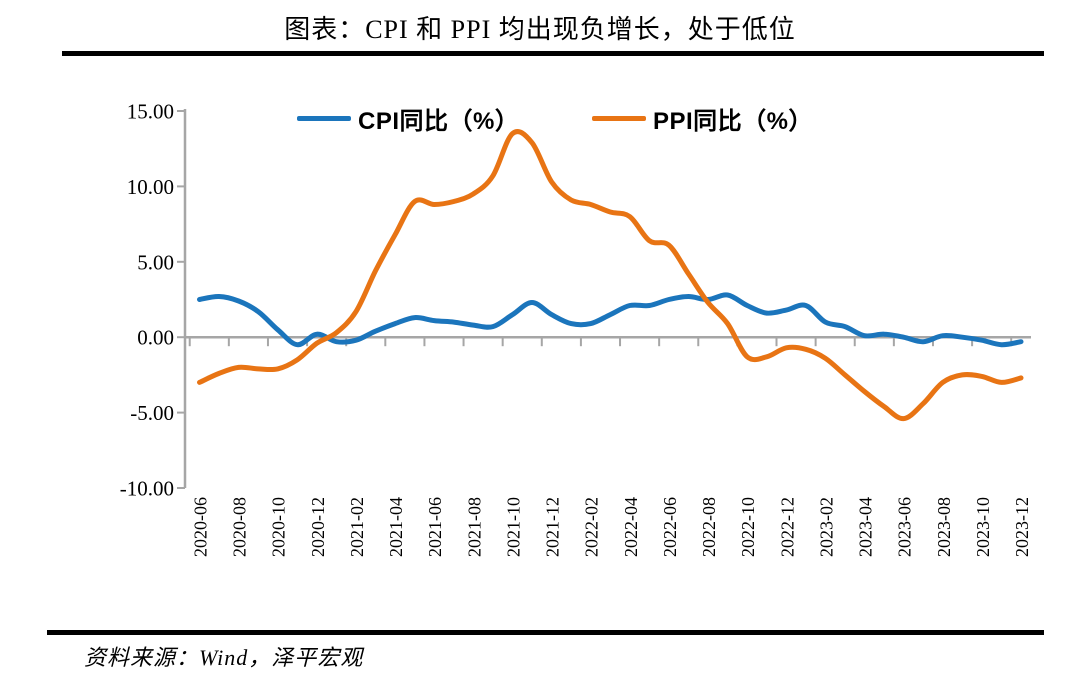 The image size is (1080, 677). What do you see at coordinates (513, 527) in the screenshot?
I see `x-tick-label: 2021-10` at bounding box center [513, 527].